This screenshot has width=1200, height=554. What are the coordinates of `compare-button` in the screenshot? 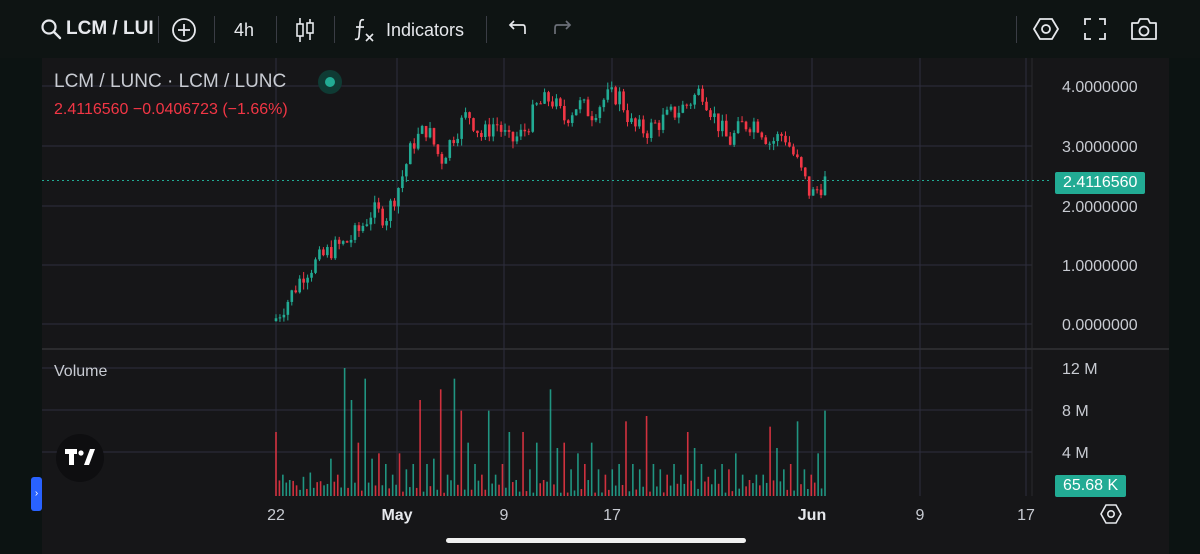 It's located at (184, 30).